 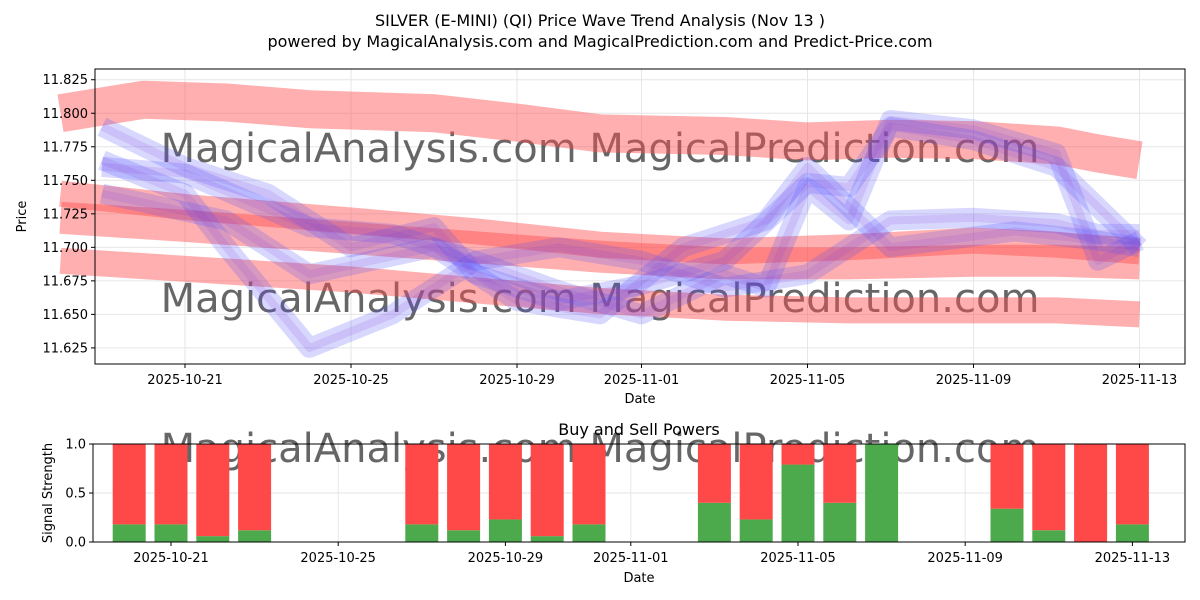 I want to click on red-trend-band-upper, so click(x=600, y=129).